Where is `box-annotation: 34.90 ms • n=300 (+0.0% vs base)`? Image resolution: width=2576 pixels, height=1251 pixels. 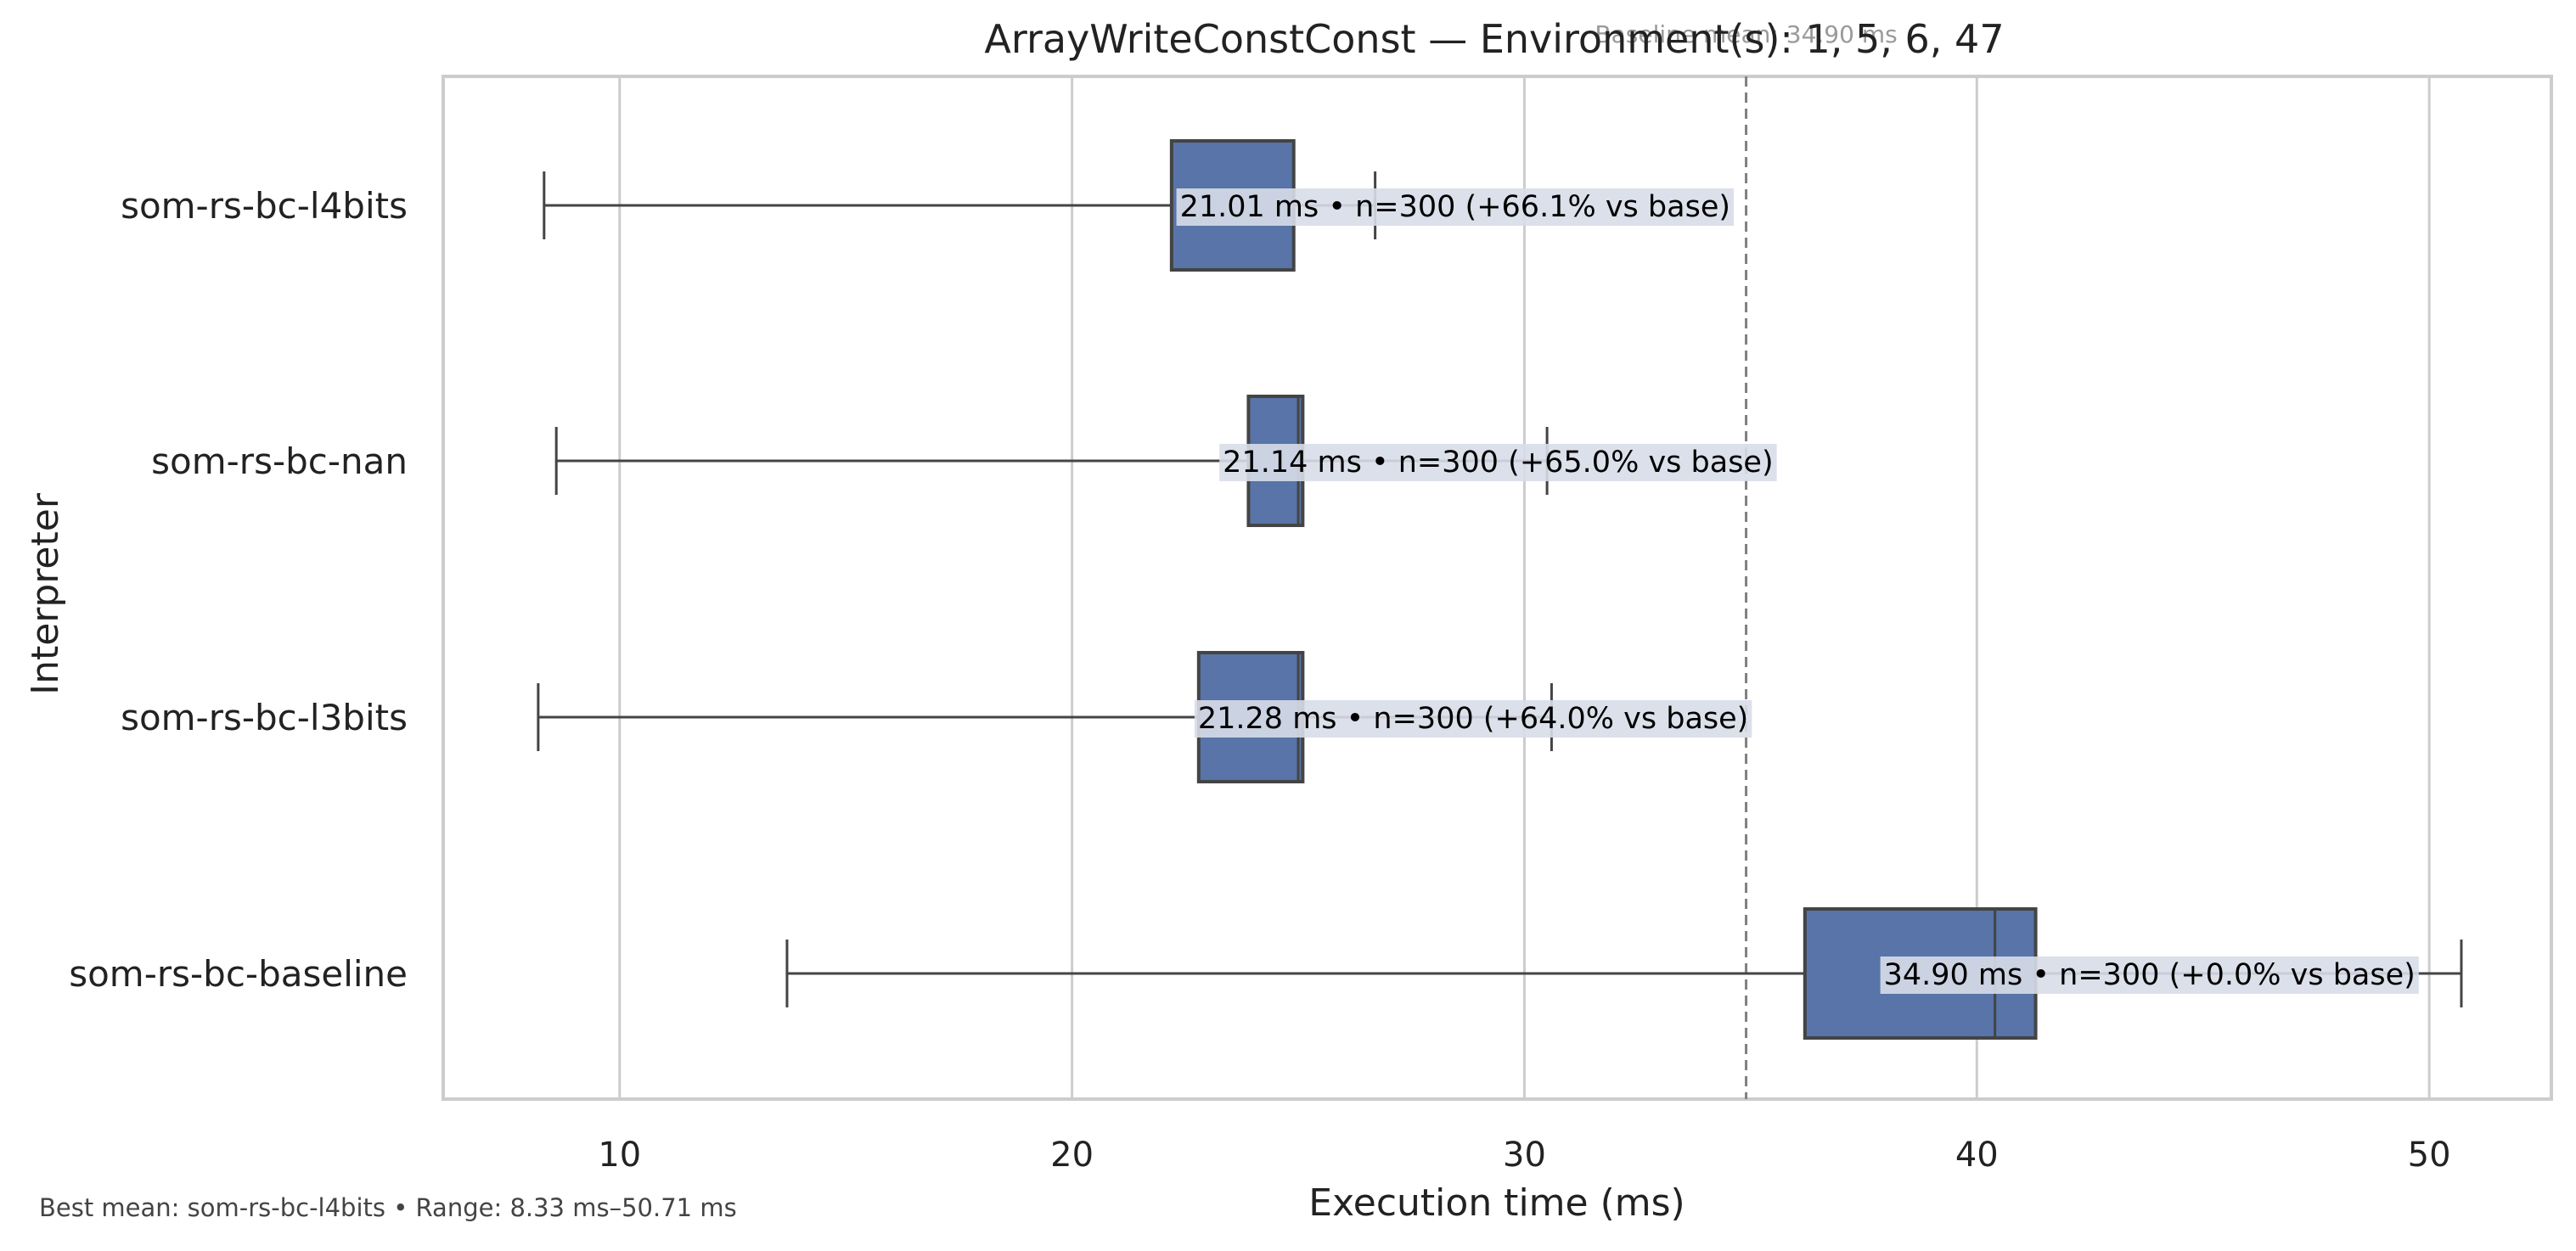 box-annotation: 34.90 ms • n=300 (+0.0% vs base) is located at coordinates (2150, 975).